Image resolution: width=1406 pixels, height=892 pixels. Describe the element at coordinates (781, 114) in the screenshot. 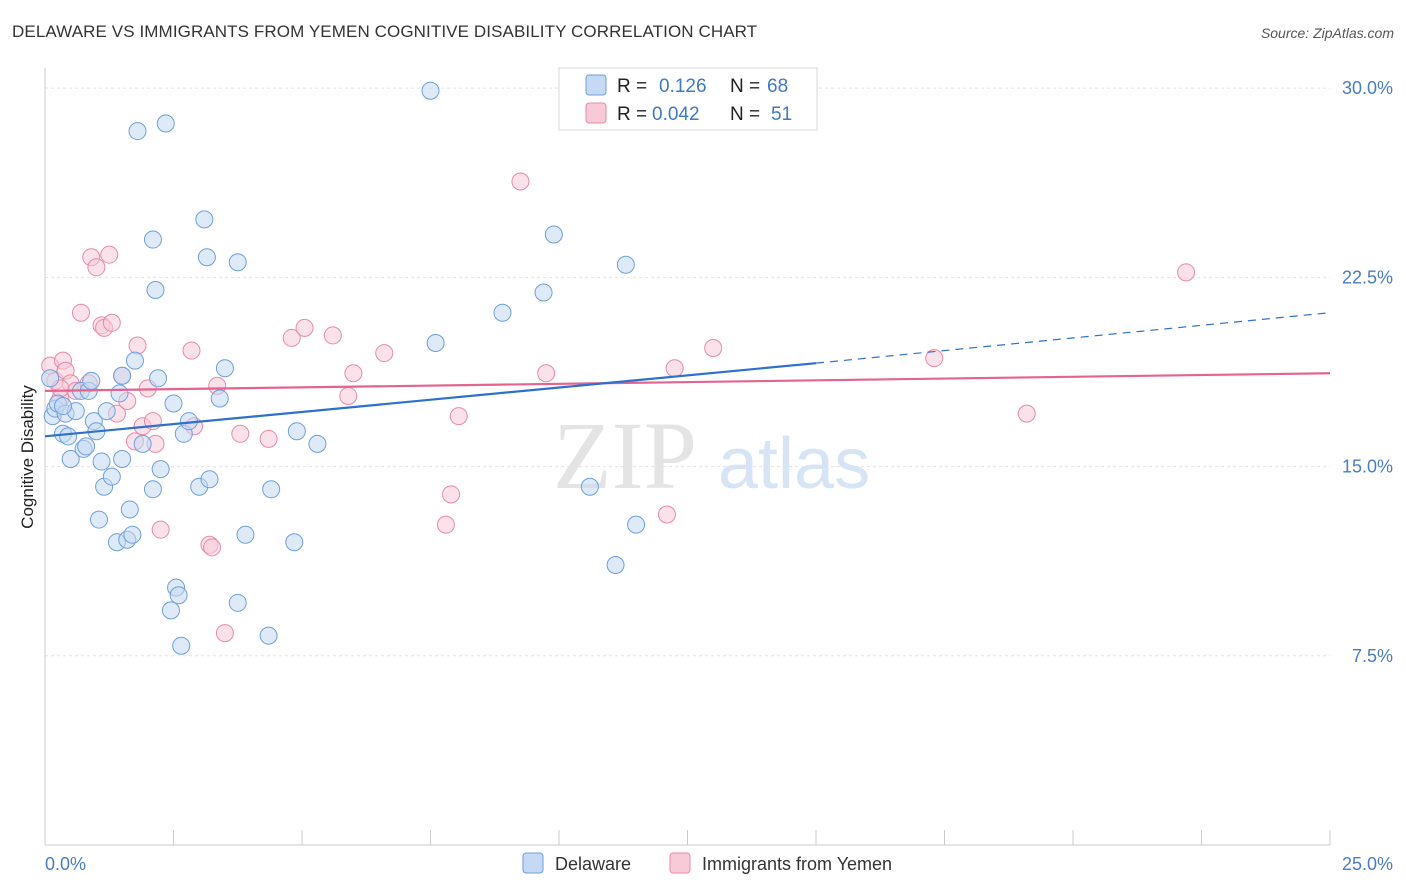

I see `legend-n-value-yemen: 51` at that location.